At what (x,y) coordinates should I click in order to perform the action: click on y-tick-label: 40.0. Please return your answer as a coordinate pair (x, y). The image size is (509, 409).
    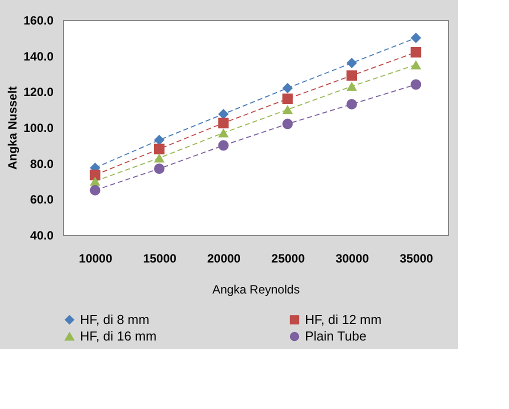
    Looking at the image, I should click on (42, 235).